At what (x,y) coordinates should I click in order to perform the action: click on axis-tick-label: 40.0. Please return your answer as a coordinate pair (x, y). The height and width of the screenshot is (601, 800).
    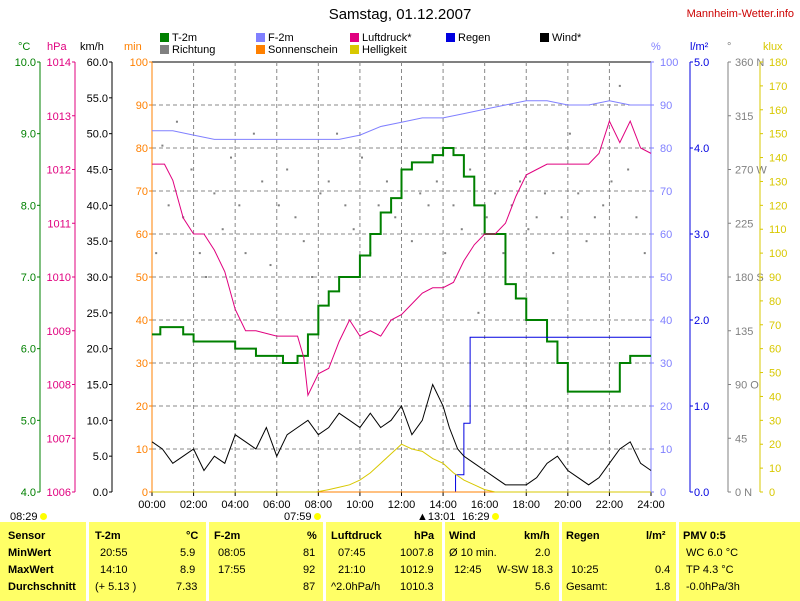
    Looking at the image, I should click on (97, 206).